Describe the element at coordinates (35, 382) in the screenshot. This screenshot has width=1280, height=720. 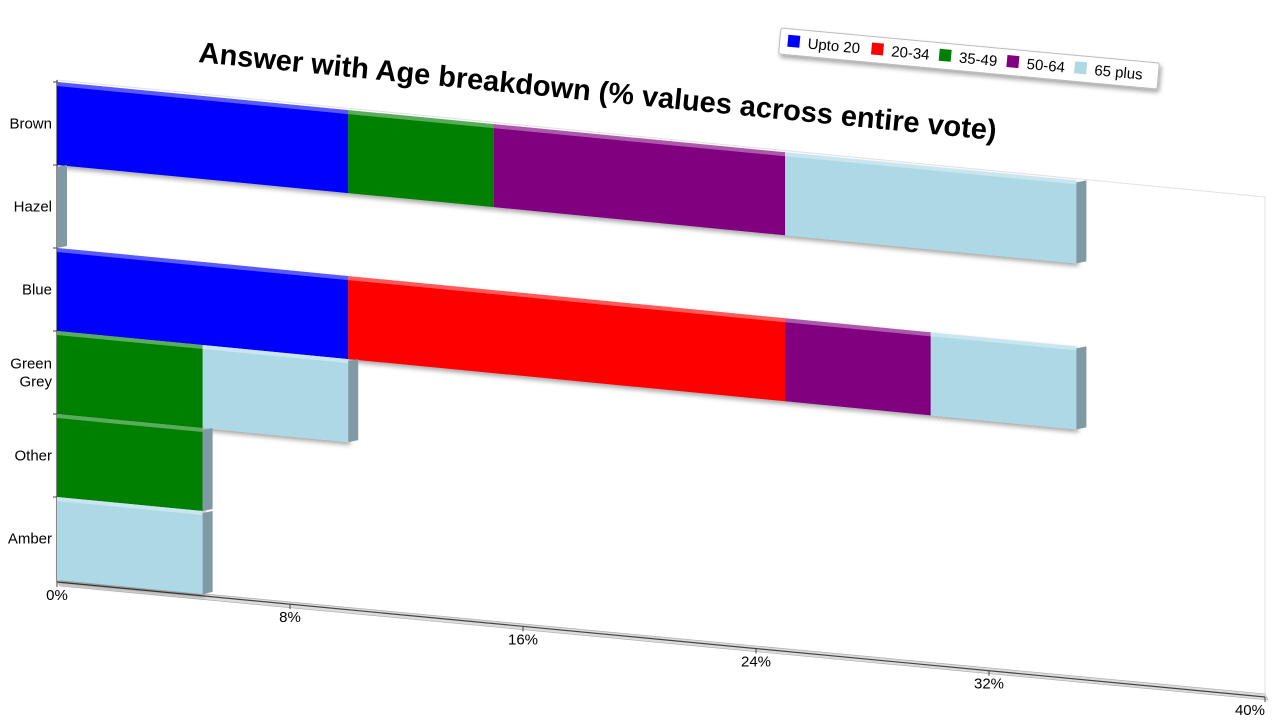
I see `category-label-line: Grey` at that location.